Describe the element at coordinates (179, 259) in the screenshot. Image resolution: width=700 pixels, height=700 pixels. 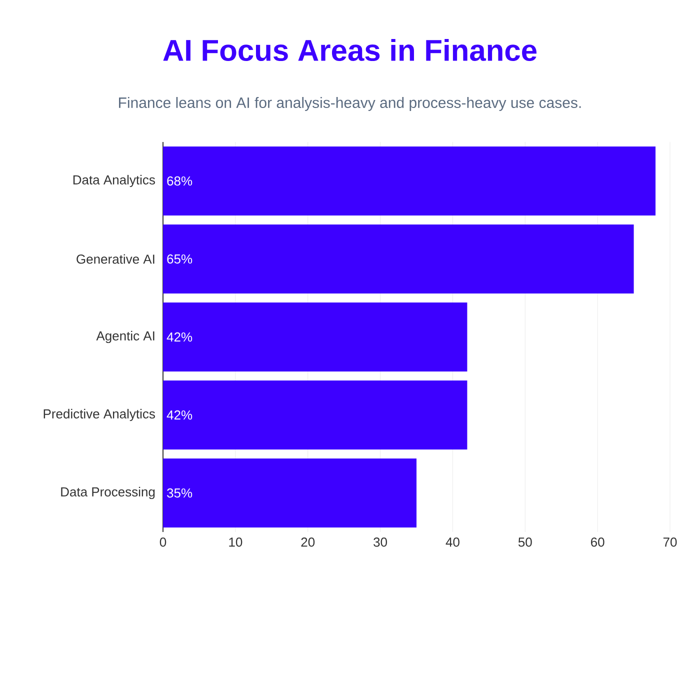
I see `data-label: 65%` at that location.